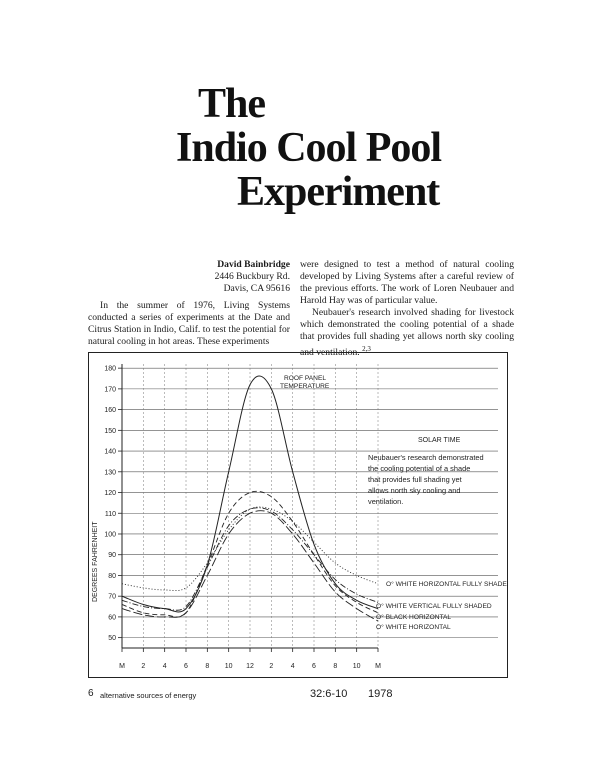 This screenshot has width=600, height=776. Describe the element at coordinates (112, 617) in the screenshot. I see `y-tick-label: 60` at that location.